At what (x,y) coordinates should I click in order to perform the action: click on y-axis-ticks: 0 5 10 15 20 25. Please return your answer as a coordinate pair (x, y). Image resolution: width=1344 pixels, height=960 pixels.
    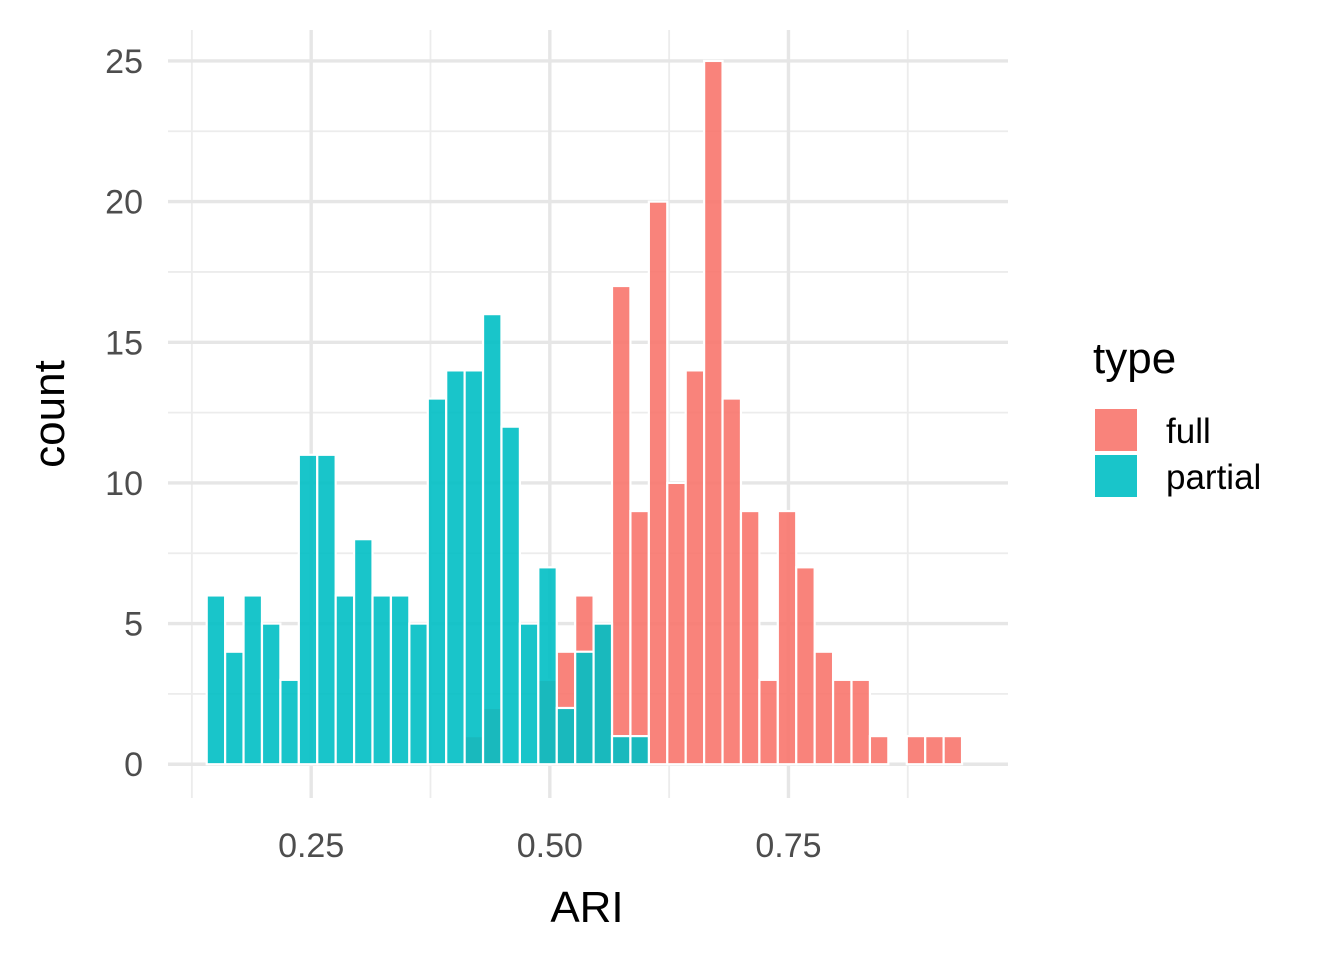
    Looking at the image, I should click on (124, 413).